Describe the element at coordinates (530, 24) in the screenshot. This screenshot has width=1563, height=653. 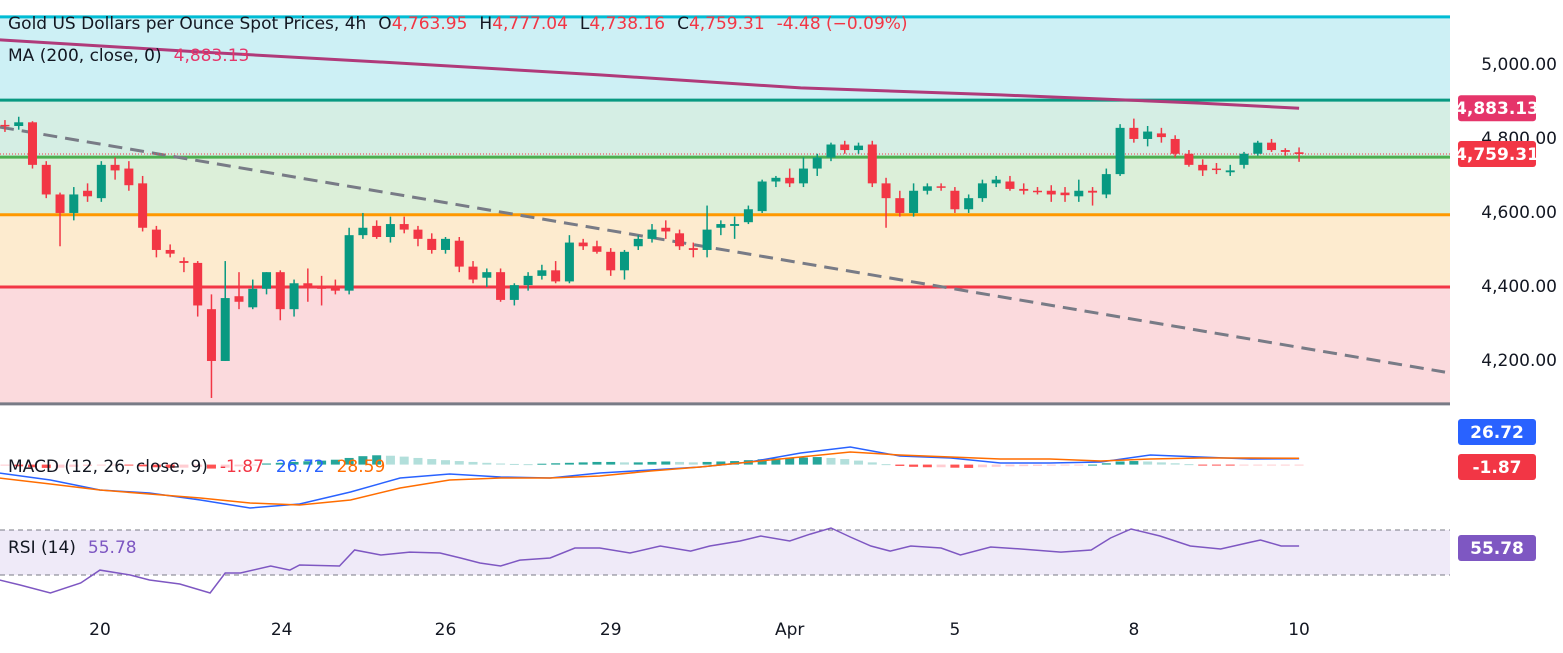
I see `legend-text: 4,777.04` at that location.